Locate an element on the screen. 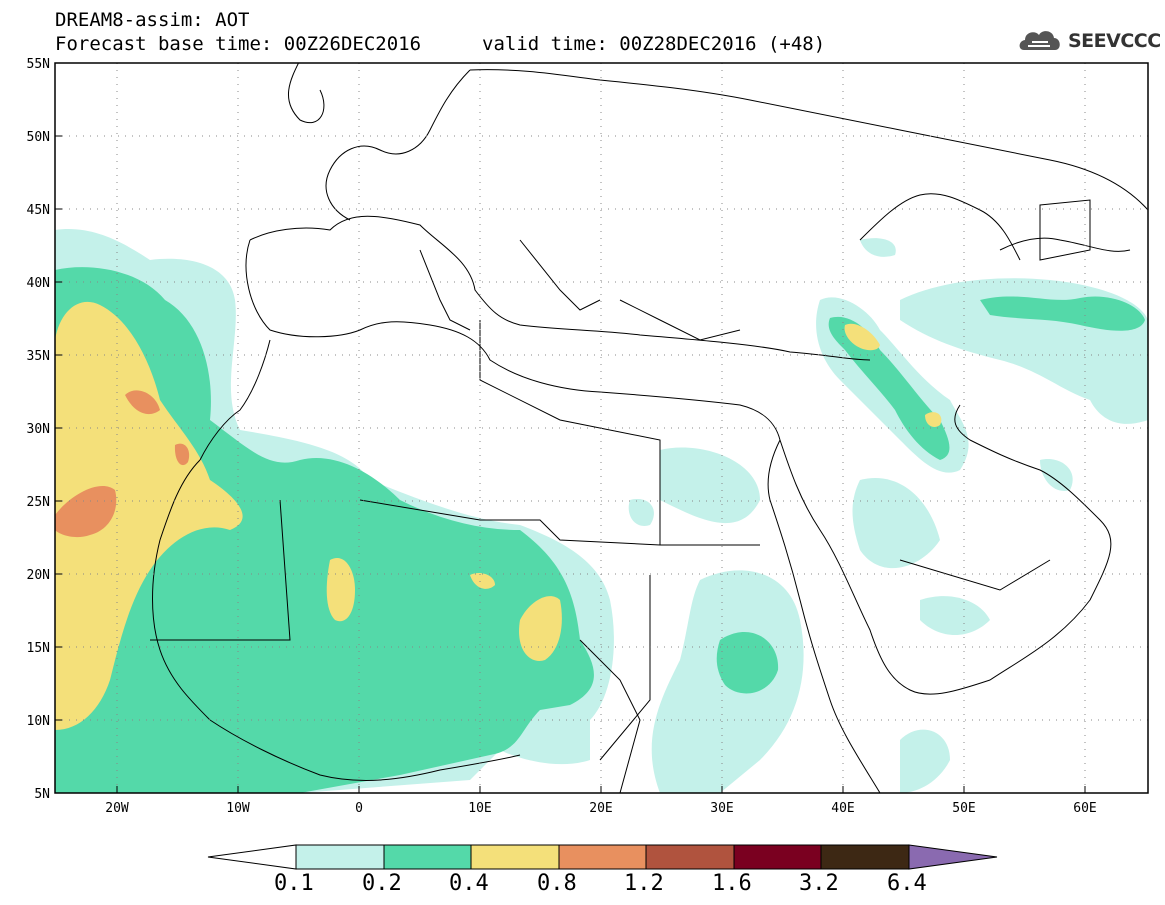 This screenshot has height=905, width=1165. lat-label: 15N is located at coordinates (38, 648).